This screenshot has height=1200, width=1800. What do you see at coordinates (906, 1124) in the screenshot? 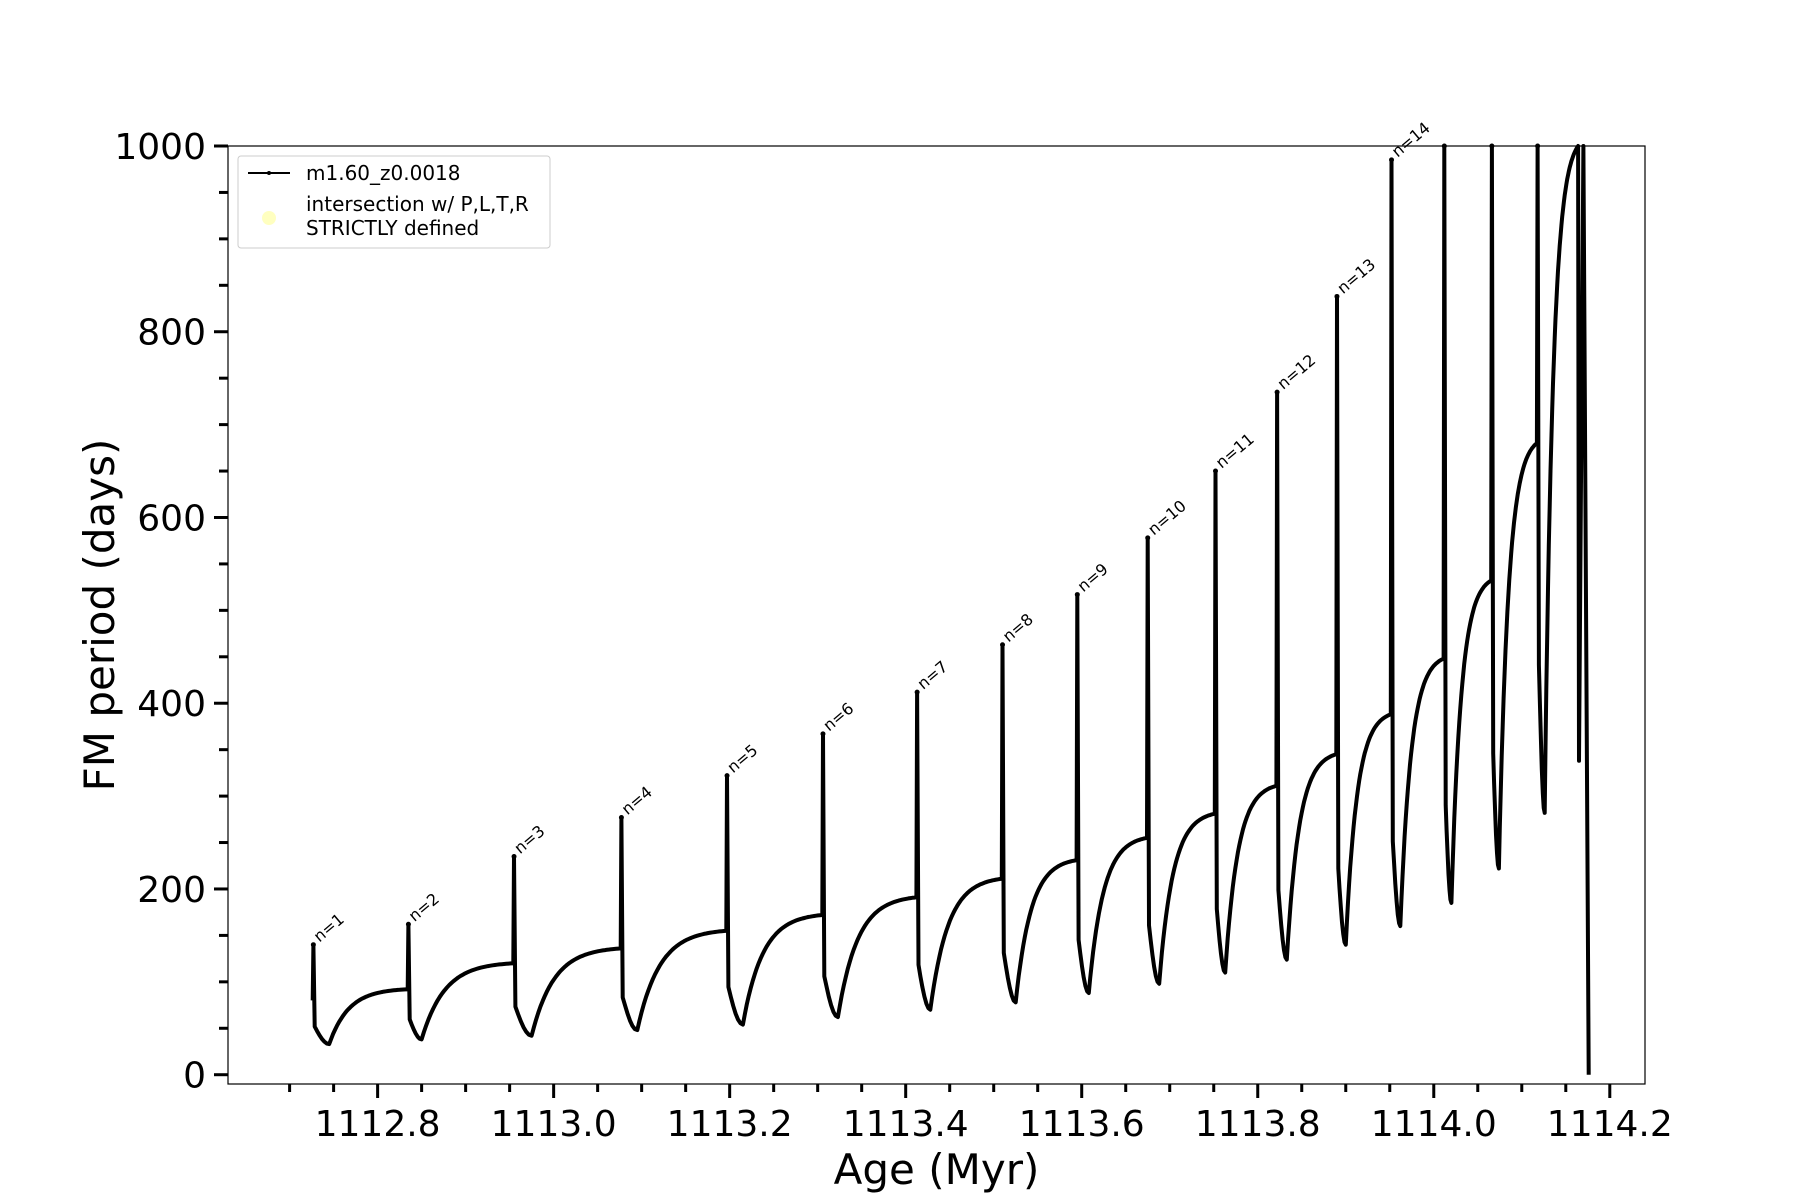
I see `x-tick-label: 1113.4` at bounding box center [906, 1124].